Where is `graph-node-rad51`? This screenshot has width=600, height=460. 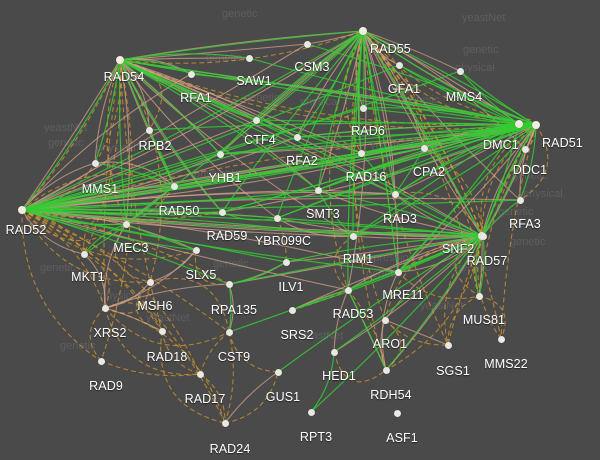 graph-node-rad51 is located at coordinates (536, 125).